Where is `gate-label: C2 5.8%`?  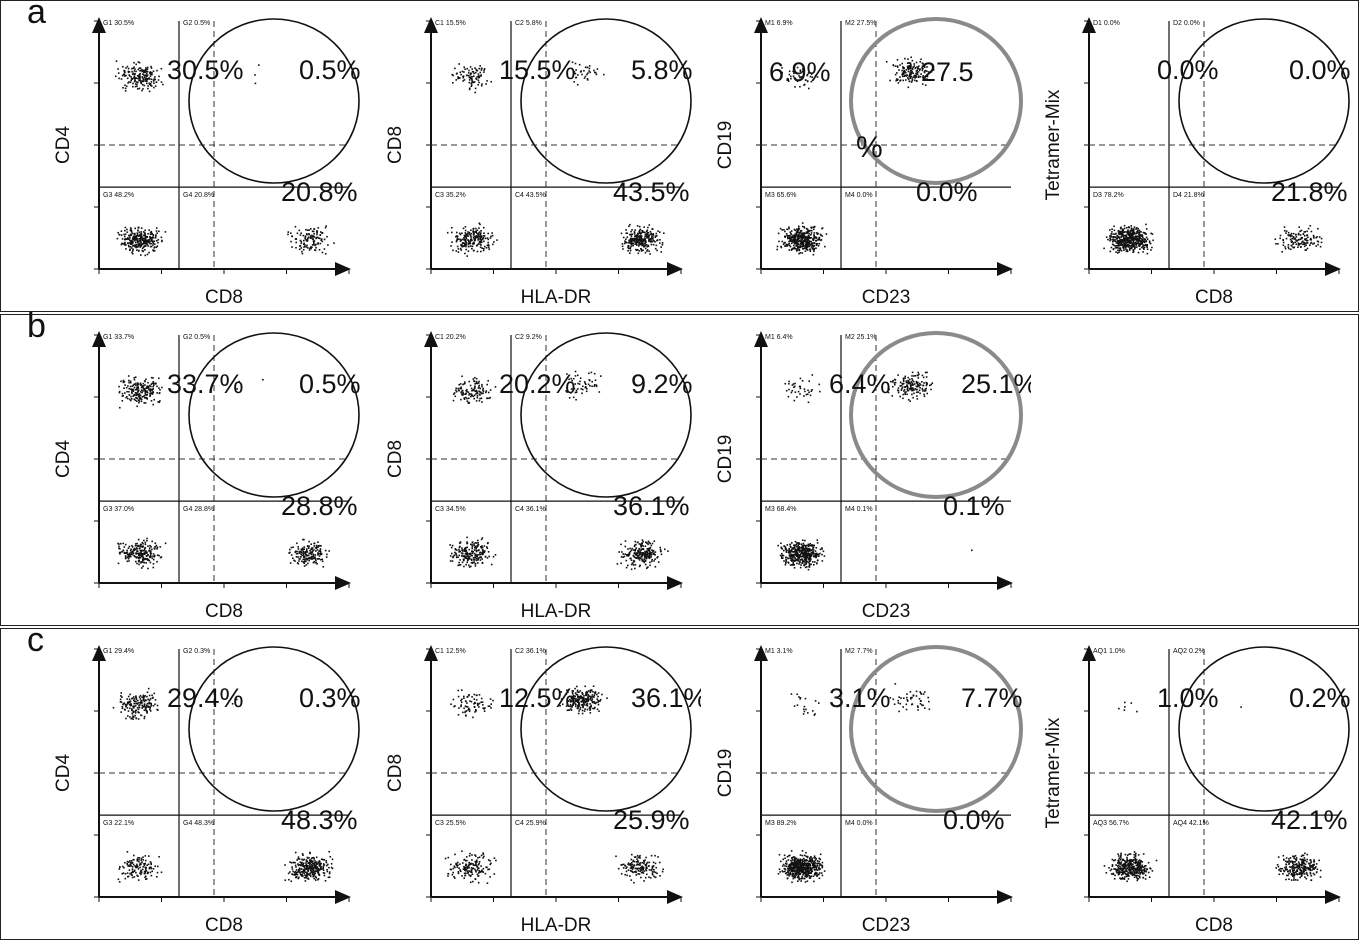 gate-label: C2 5.8% is located at coordinates (528, 23).